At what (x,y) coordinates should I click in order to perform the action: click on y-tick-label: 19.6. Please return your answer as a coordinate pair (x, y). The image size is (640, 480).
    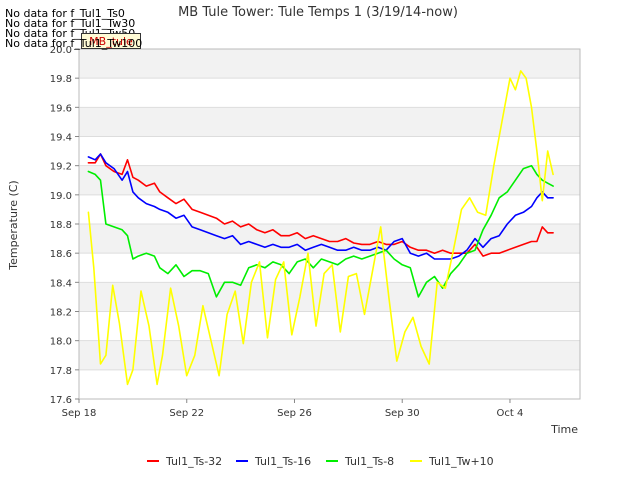
    Looking at the image, I should click on (61, 108).